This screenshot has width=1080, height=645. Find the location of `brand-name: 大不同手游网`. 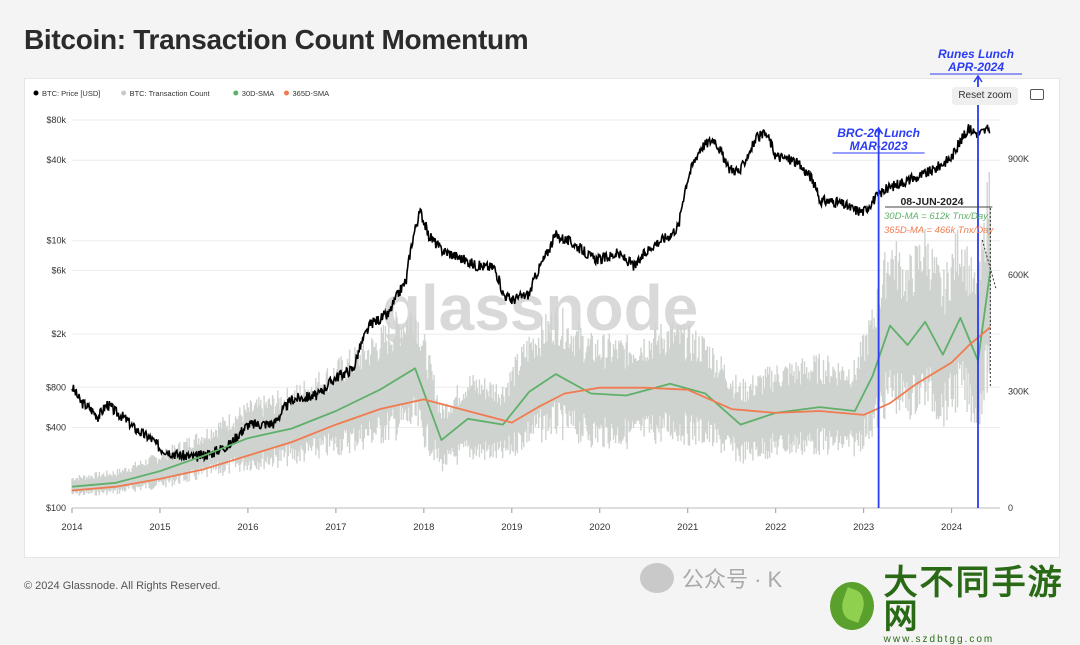

brand-name: 大不同手游网 is located at coordinates (973, 600).